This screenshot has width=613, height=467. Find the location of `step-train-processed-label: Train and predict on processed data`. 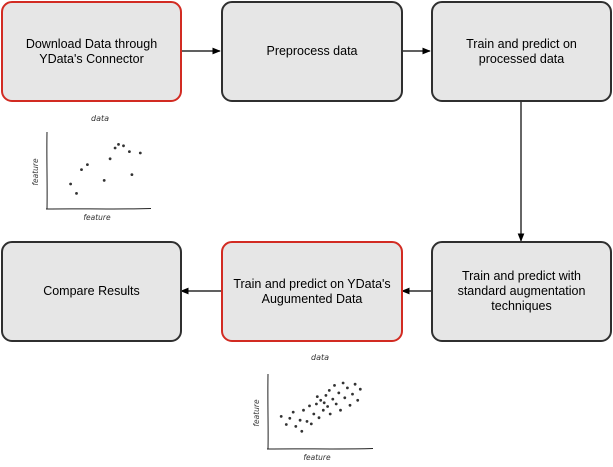

step-train-processed-label: Train and predict on processed data is located at coordinates (521, 51).